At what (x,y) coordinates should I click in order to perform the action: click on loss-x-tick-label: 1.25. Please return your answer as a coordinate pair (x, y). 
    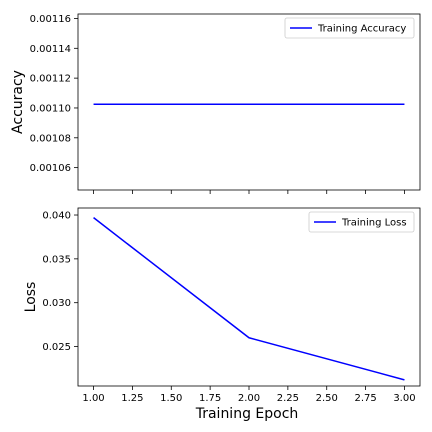
    Looking at the image, I should click on (132, 398).